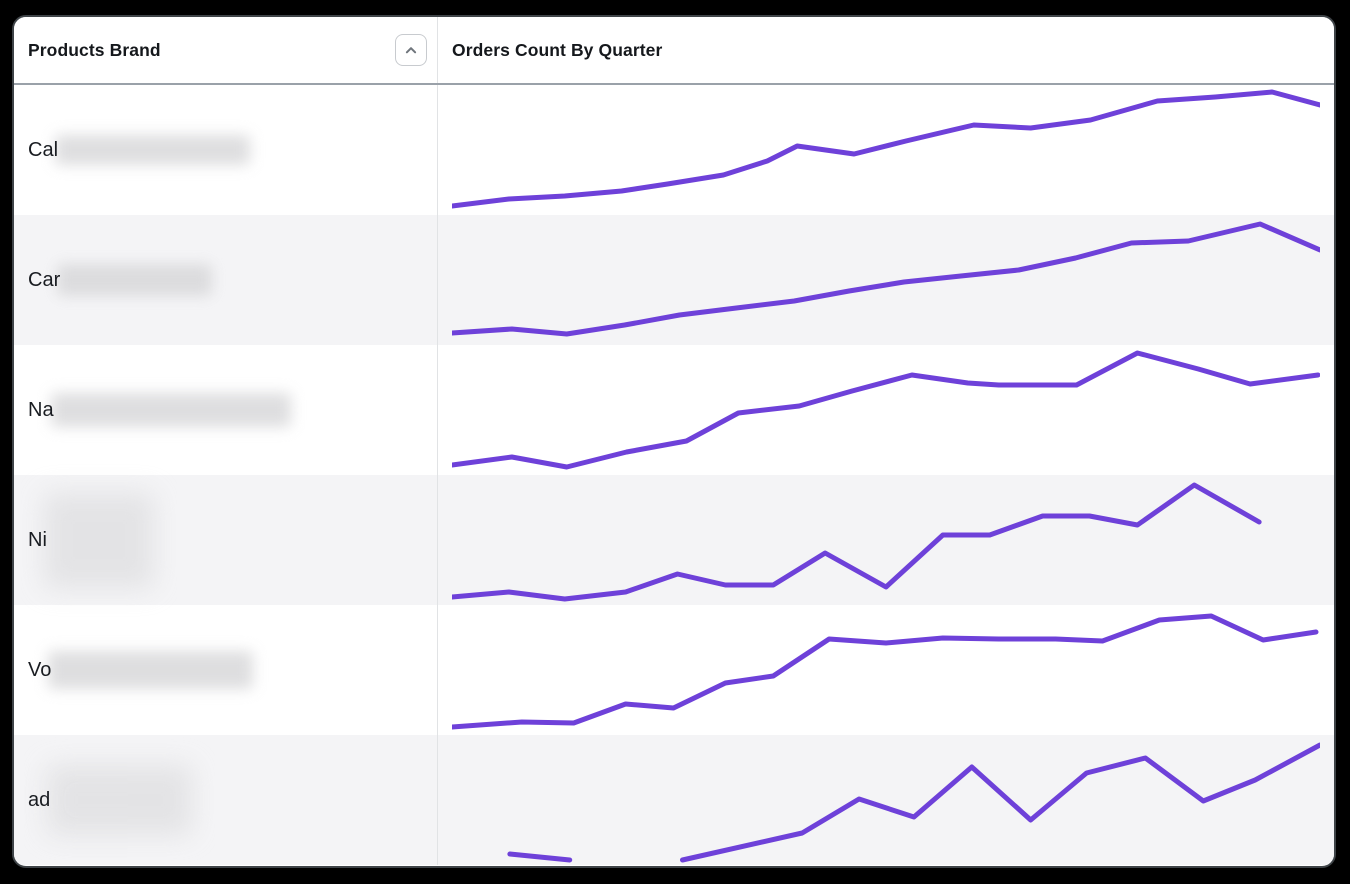 Image resolution: width=1350 pixels, height=884 pixels. Describe the element at coordinates (226, 280) in the screenshot. I see `brand-cell: Car` at that location.